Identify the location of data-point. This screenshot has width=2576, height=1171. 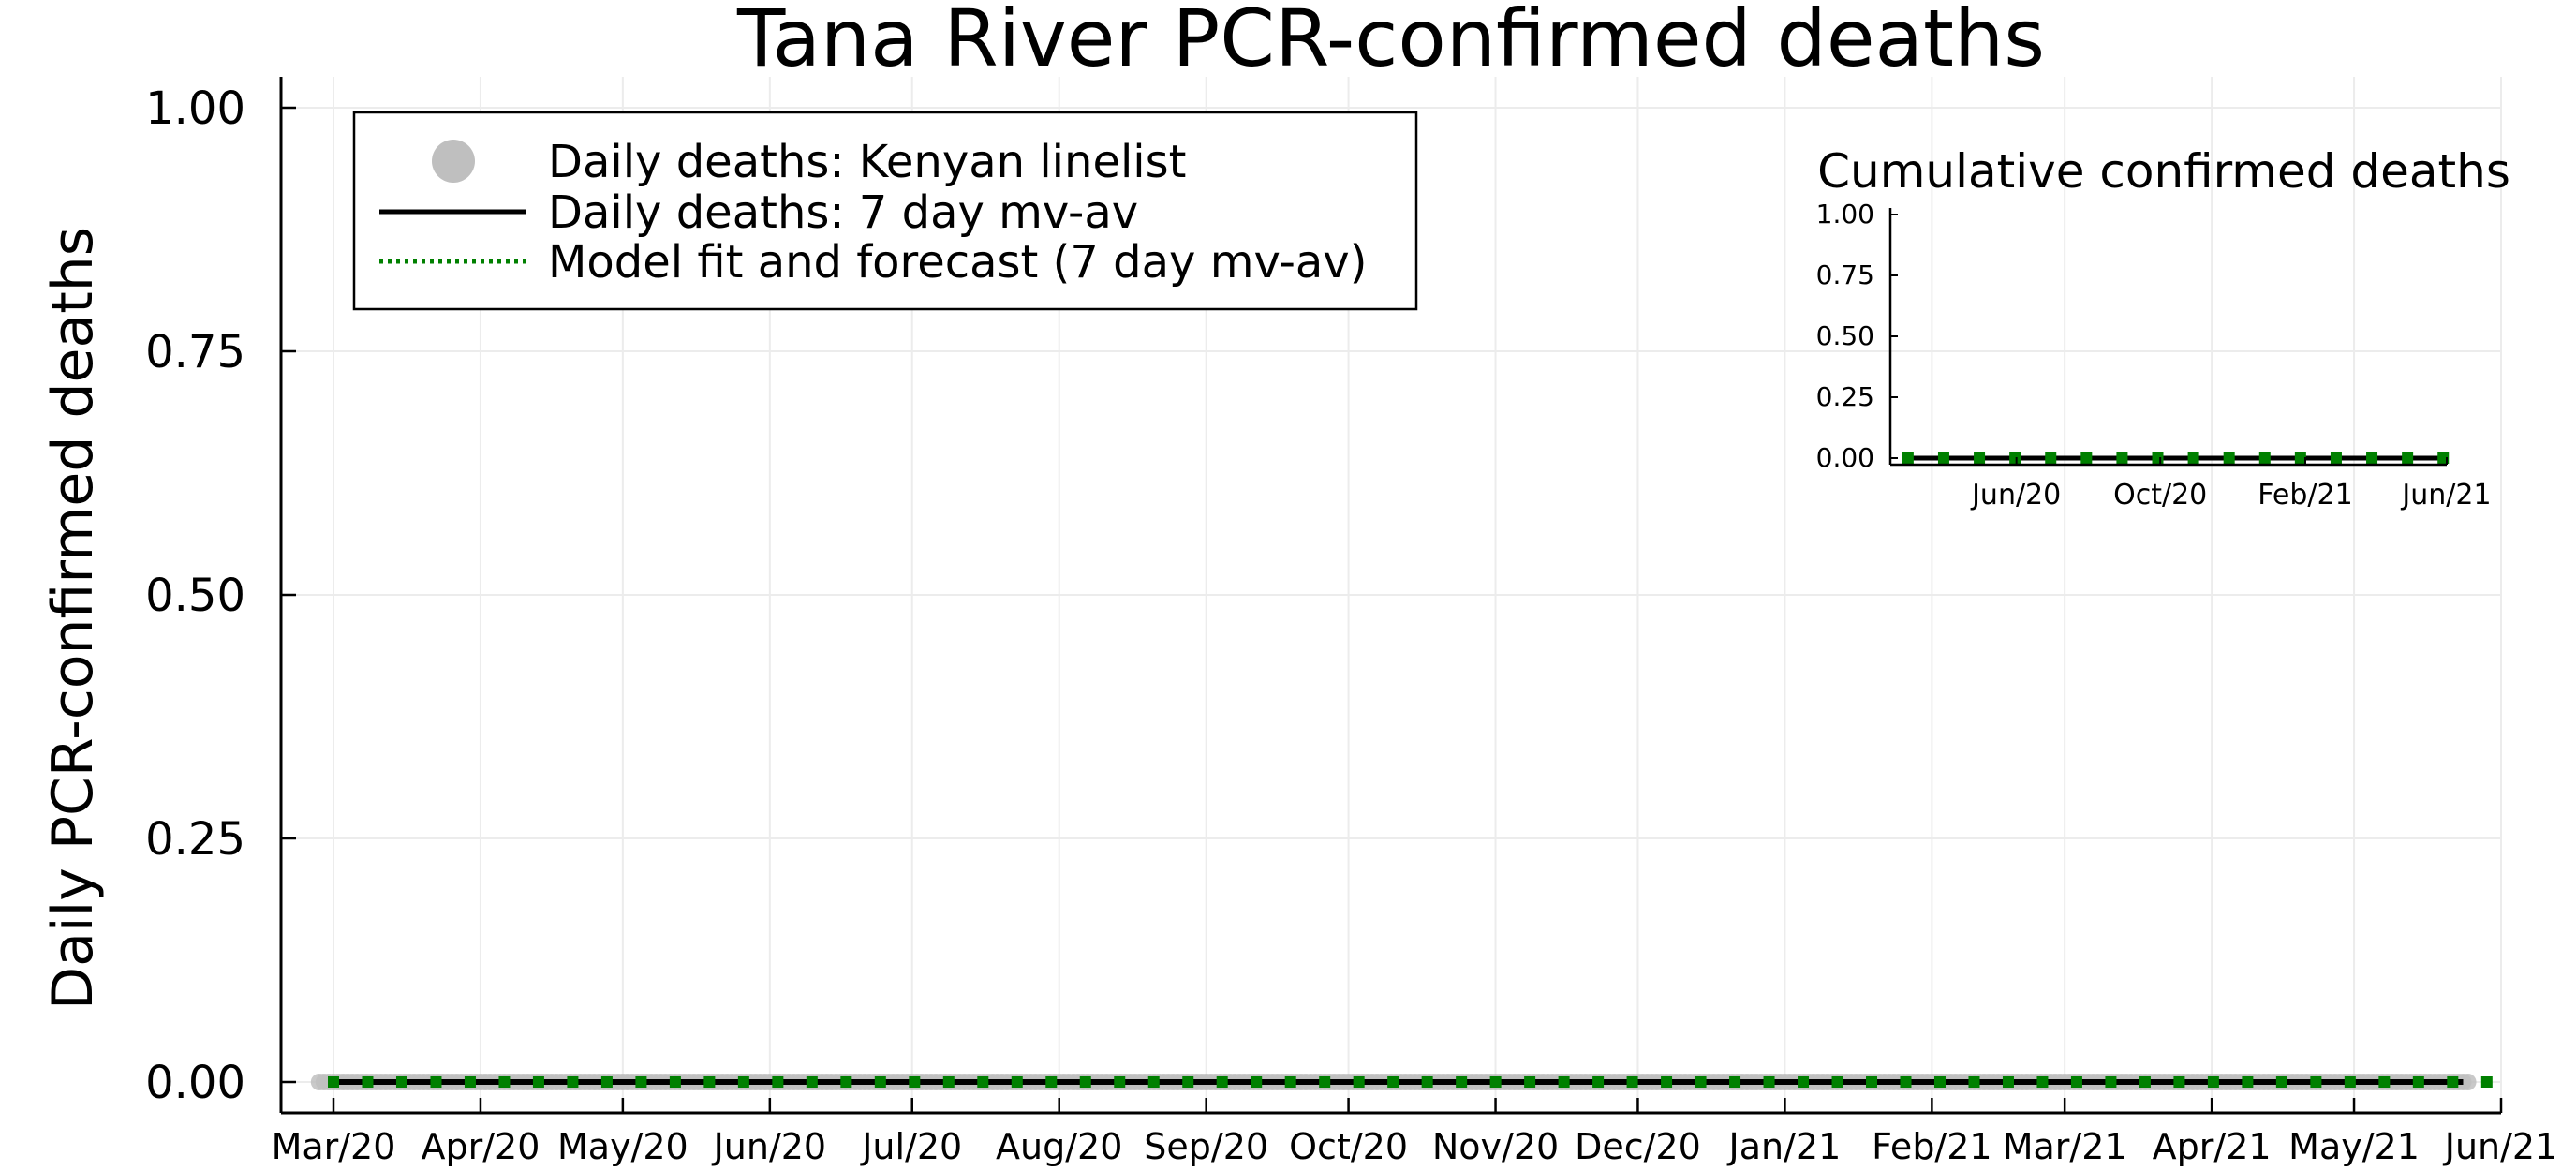
(2468, 1082).